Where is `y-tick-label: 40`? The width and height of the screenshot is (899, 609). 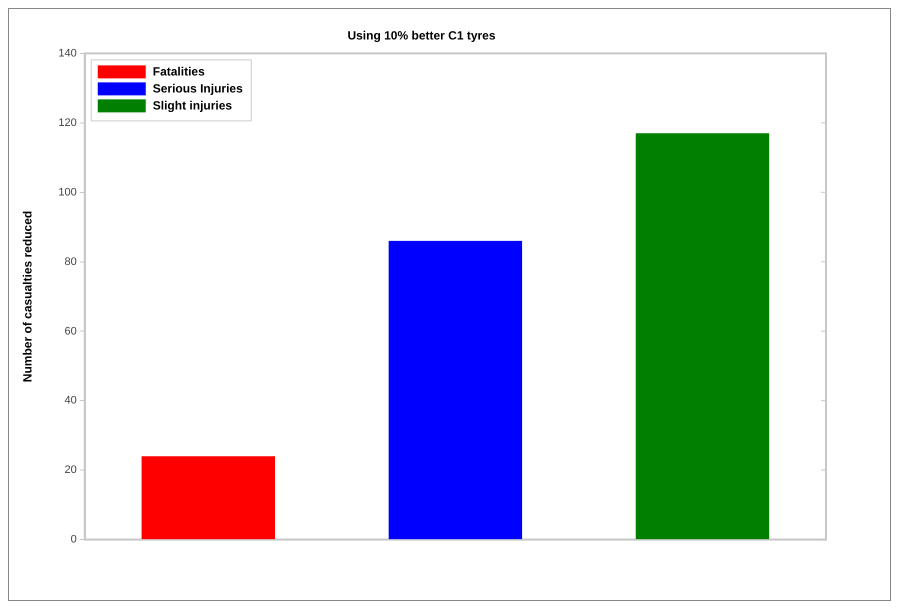 y-tick-label: 40 is located at coordinates (70, 400).